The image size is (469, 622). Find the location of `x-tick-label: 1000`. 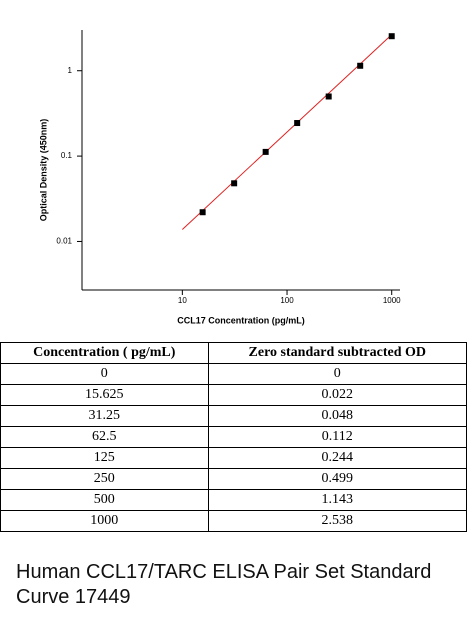

x-tick-label: 1000 is located at coordinates (392, 300).